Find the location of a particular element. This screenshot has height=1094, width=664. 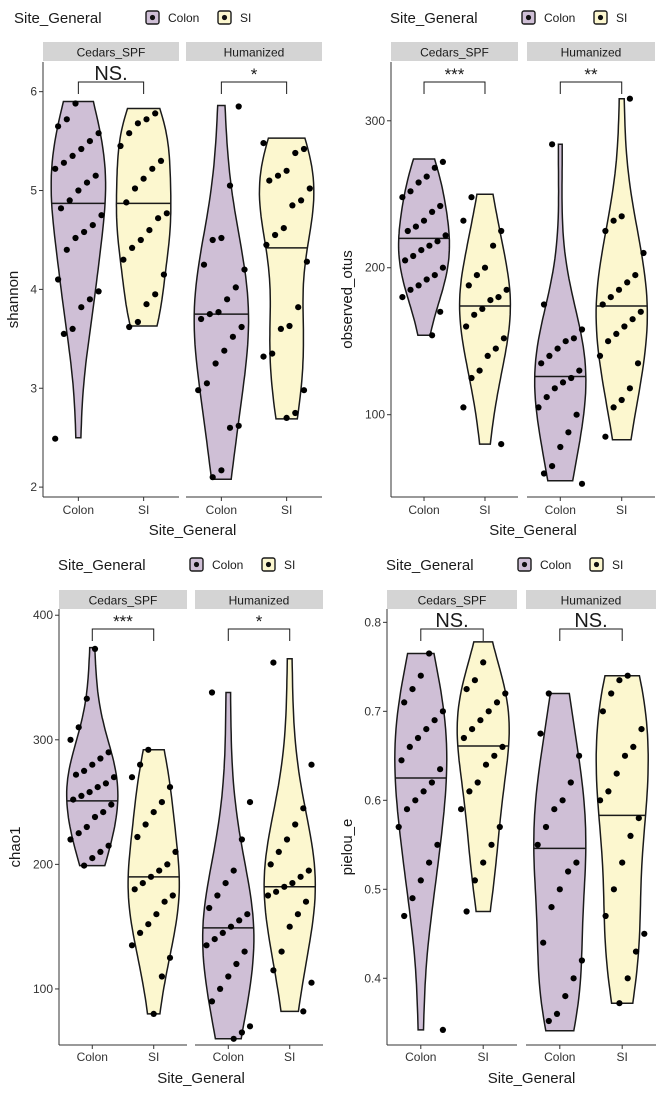

y-tick-label: 0.4 is located at coordinates (372, 978).